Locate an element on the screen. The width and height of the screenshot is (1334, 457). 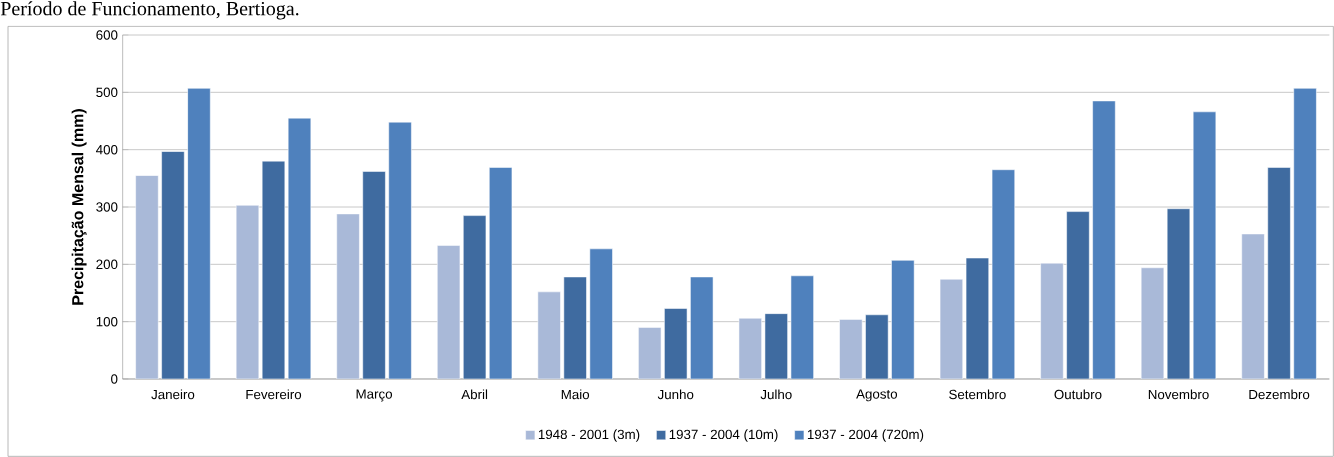
y-tick-label: 0 is located at coordinates (114, 379).